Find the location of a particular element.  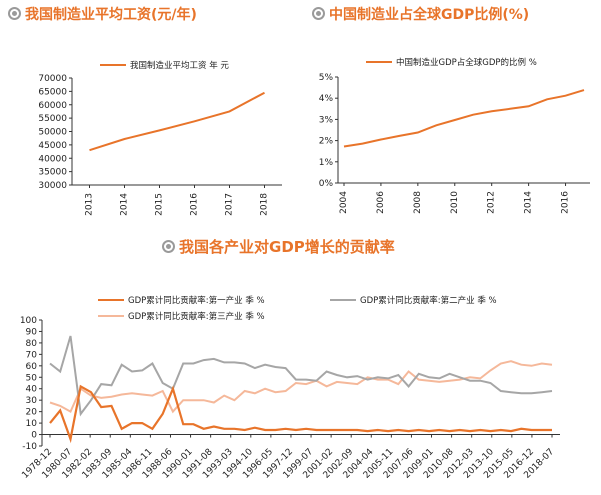

y-tick-label: 55000 is located at coordinates (52, 119).